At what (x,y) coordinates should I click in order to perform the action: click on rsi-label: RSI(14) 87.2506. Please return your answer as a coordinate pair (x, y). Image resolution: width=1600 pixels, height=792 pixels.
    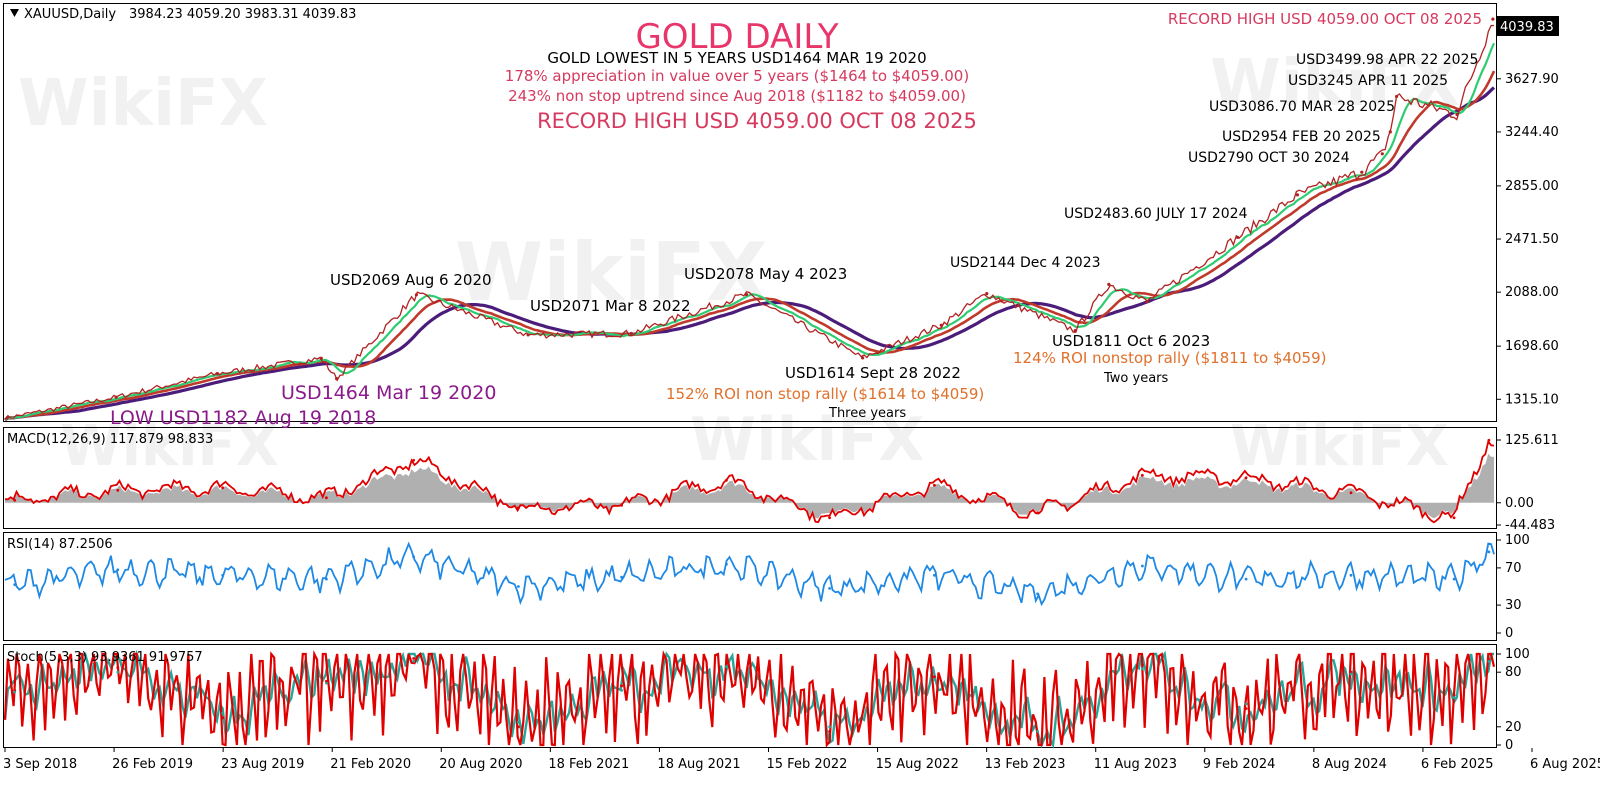
    Looking at the image, I should click on (60, 544).